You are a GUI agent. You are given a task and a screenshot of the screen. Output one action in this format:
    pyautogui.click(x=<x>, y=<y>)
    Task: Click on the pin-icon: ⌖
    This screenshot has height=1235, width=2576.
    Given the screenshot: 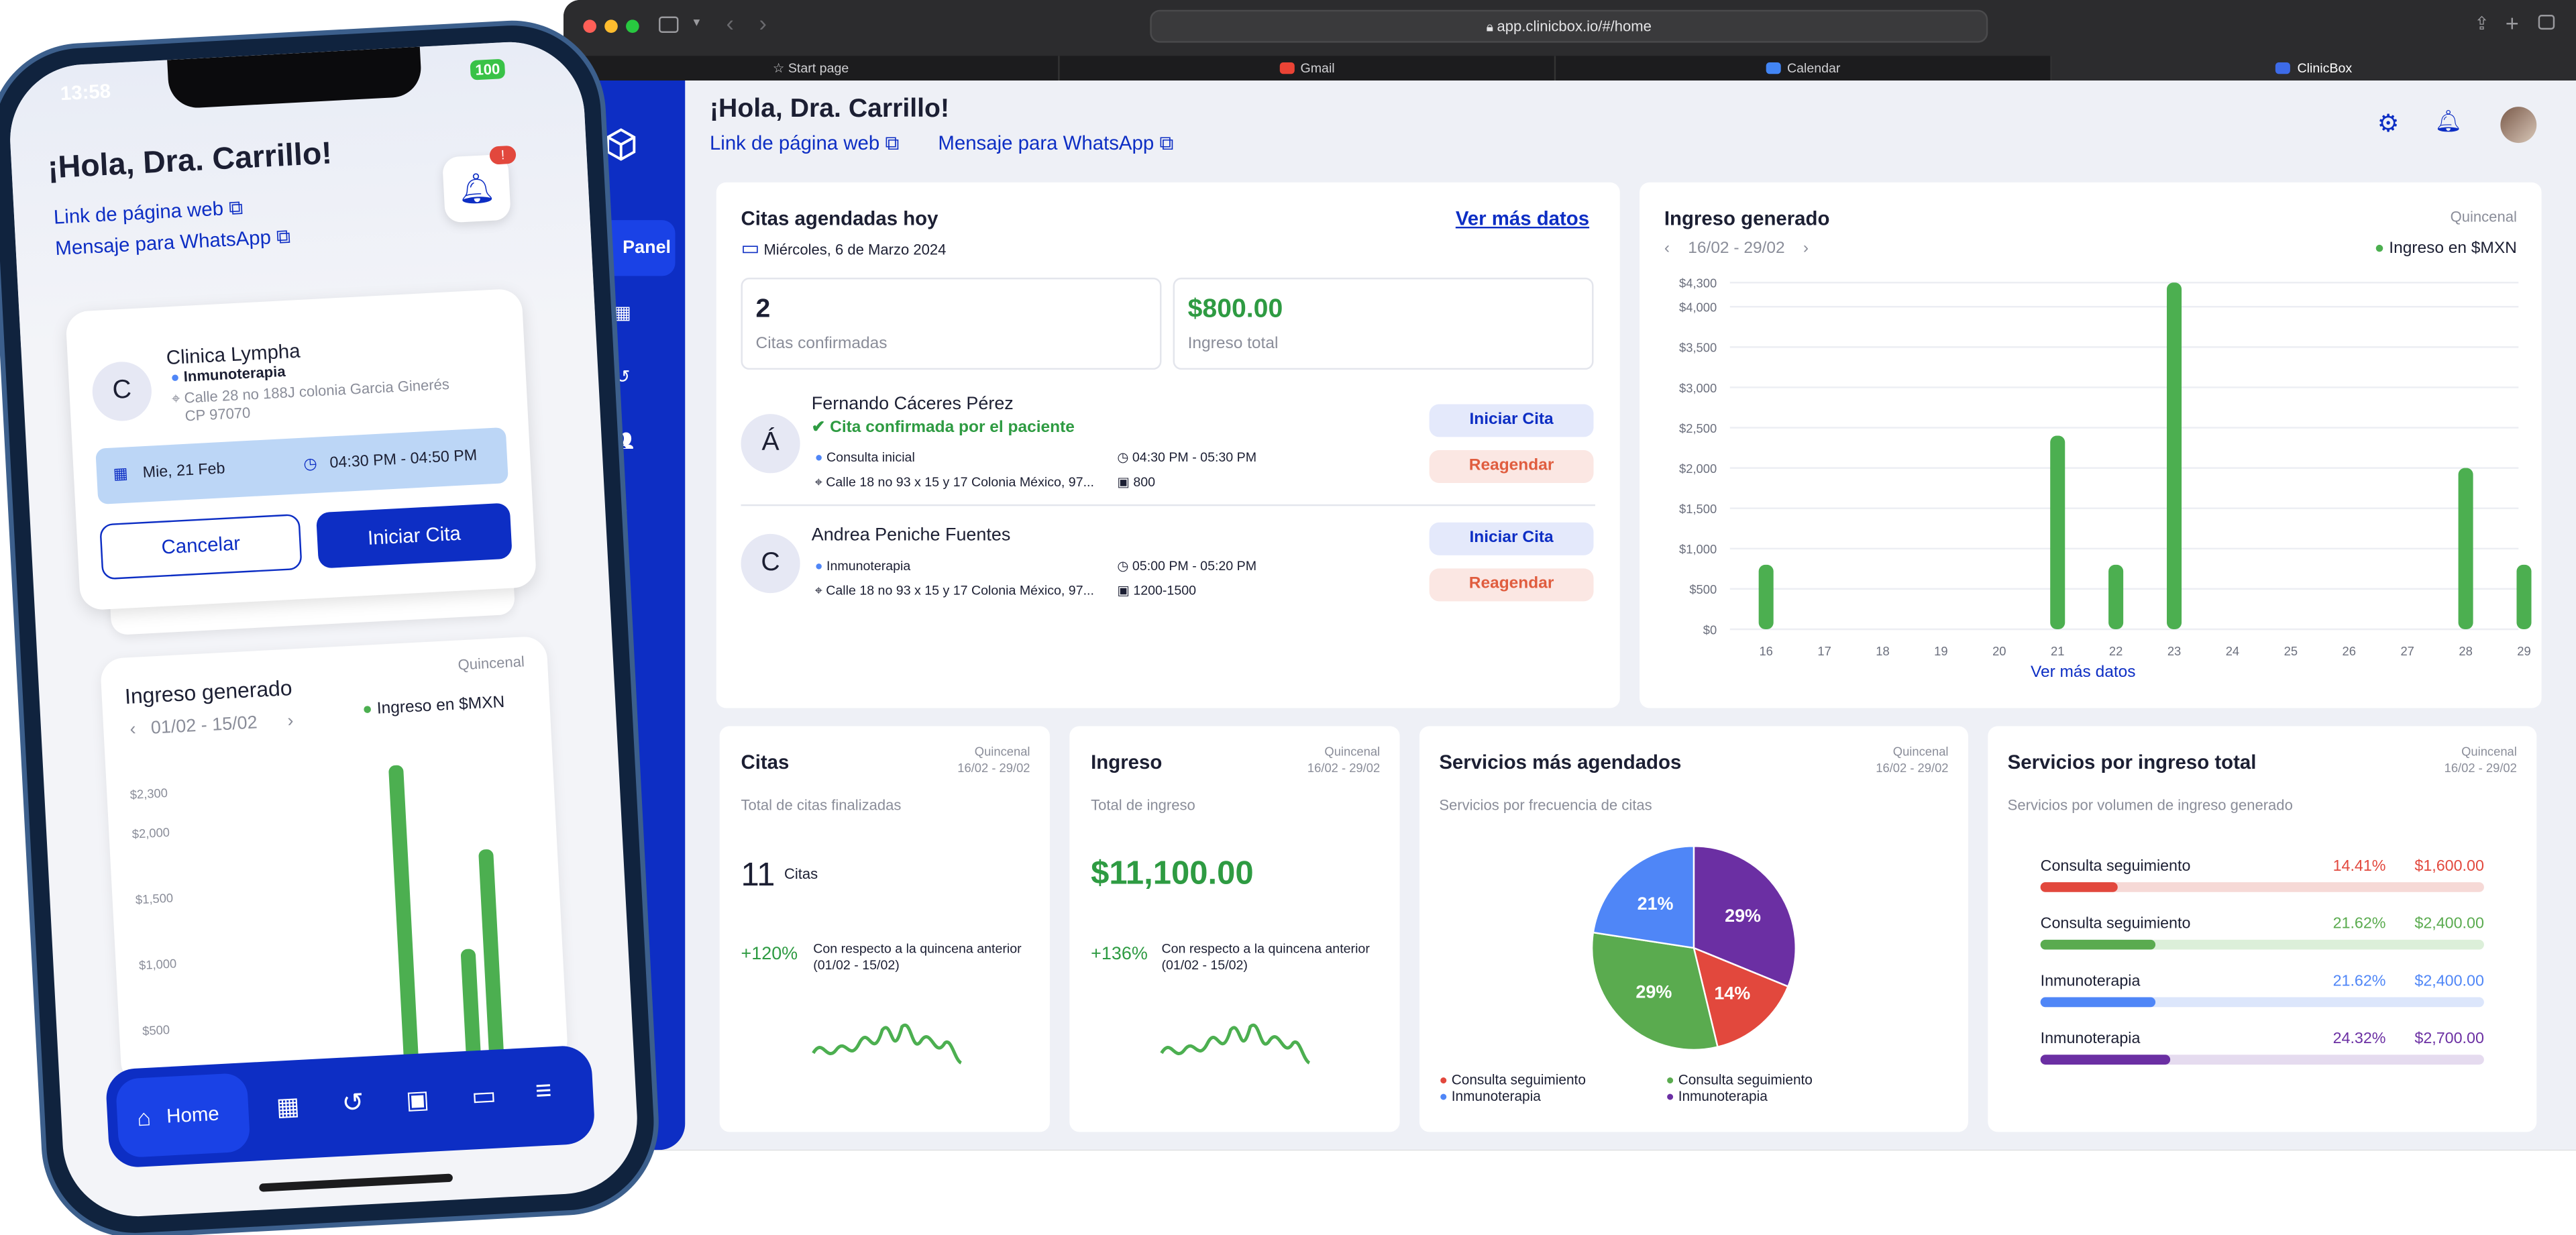 What is the action you would take?
    pyautogui.click(x=818, y=590)
    